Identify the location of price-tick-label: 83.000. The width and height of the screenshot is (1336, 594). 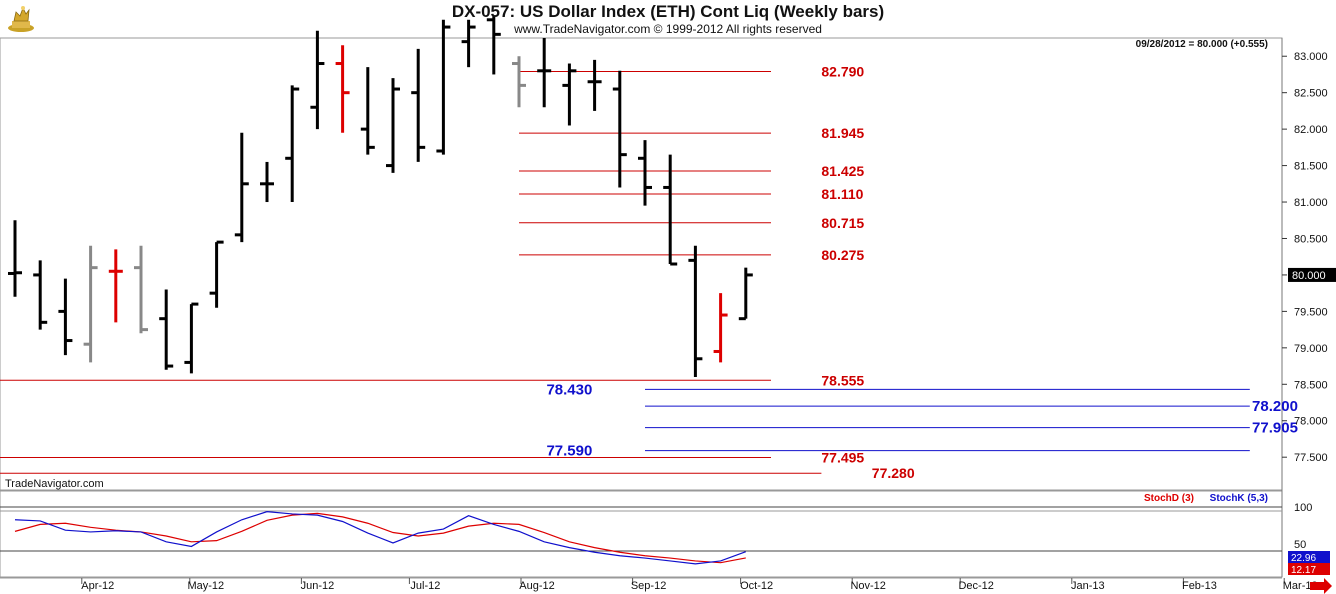
(1311, 57).